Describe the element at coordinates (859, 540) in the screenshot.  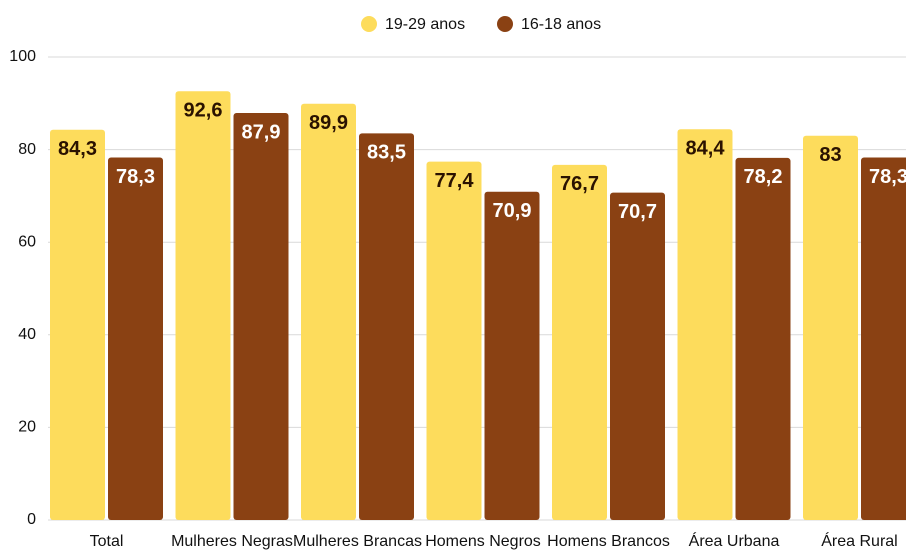
I see `x-tick-label: Área Rural` at that location.